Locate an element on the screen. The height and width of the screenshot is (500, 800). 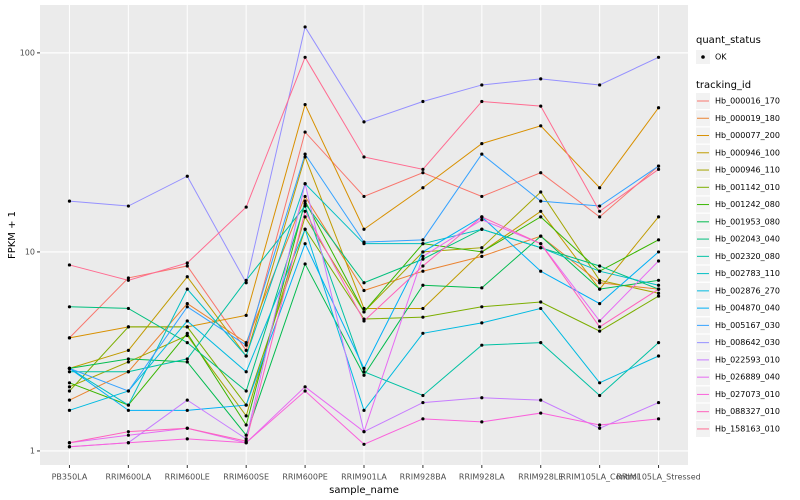
legend-label: Hb_022593_010 is located at coordinates (747, 359).